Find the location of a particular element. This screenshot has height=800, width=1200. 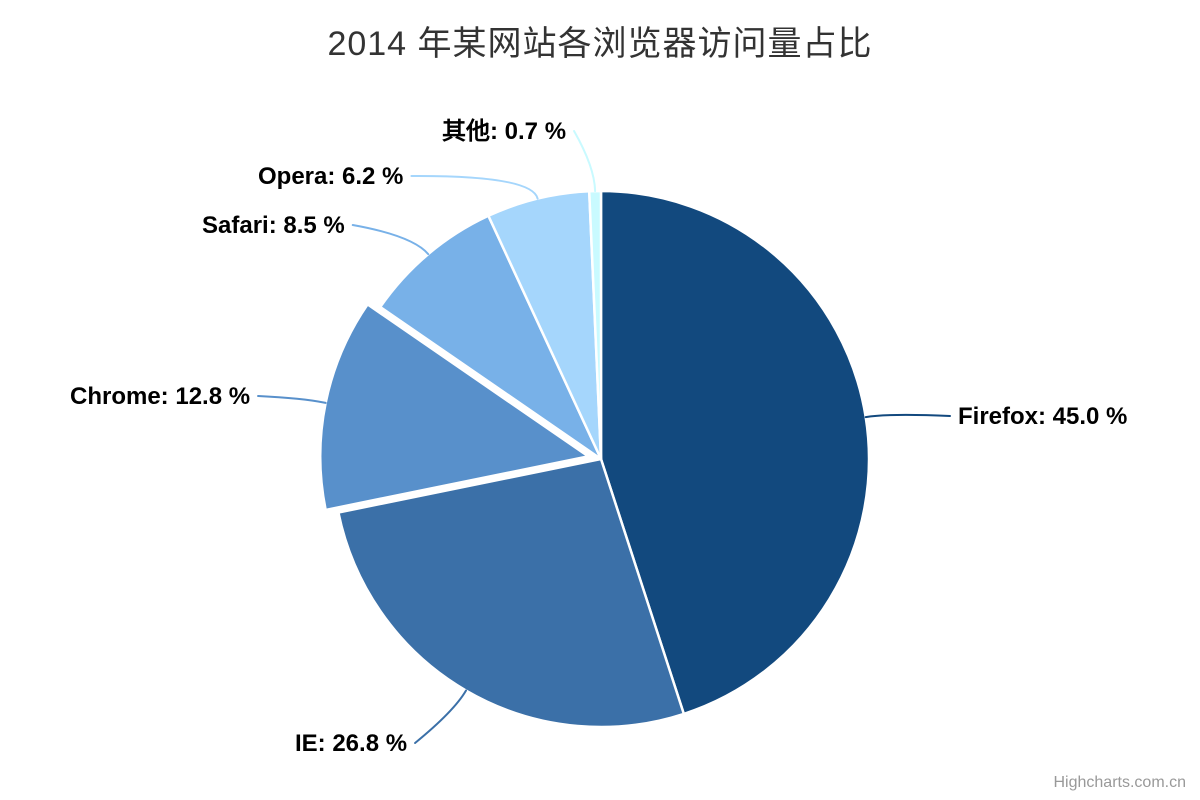

label-connector-firefox is located at coordinates (907, 416).